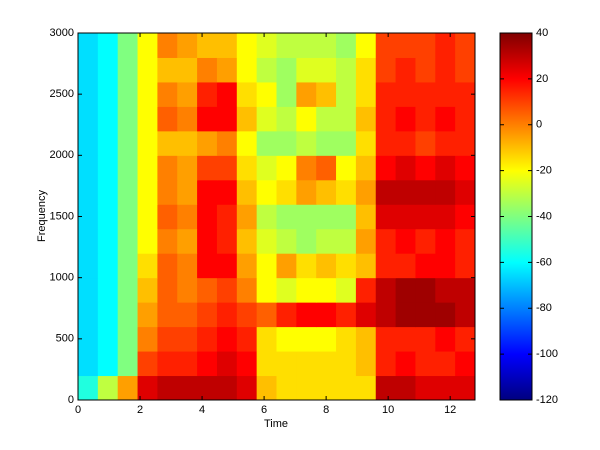 The image size is (600, 450). Describe the element at coordinates (202, 410) in the screenshot. I see `x-tick-label: 4` at that location.